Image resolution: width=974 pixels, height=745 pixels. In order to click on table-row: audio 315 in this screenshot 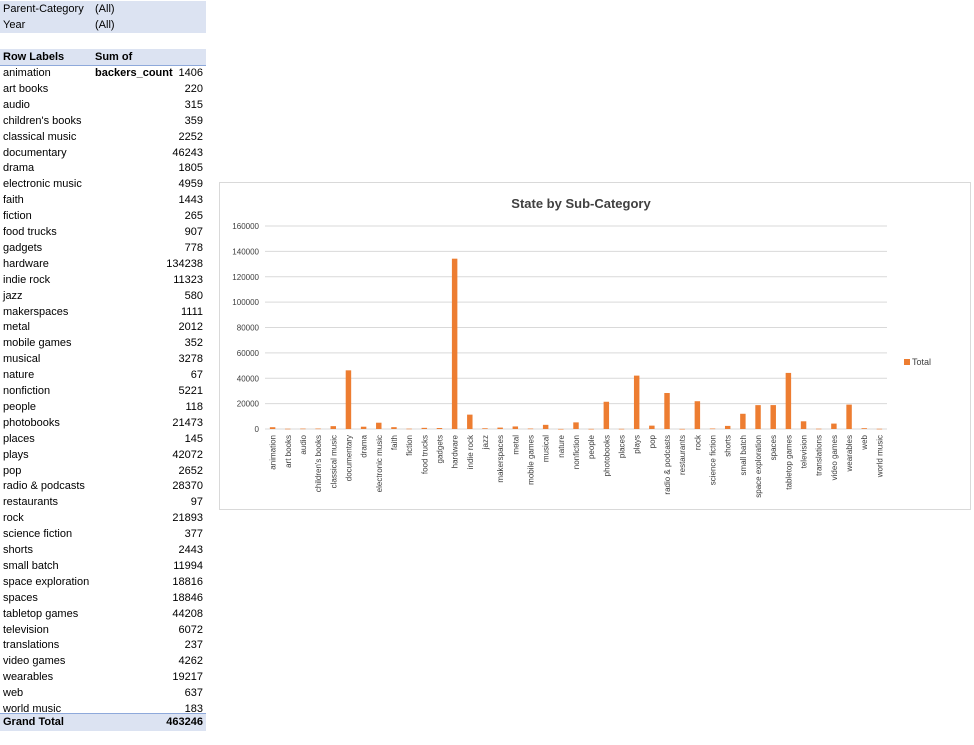, I will do `click(103, 105)`.